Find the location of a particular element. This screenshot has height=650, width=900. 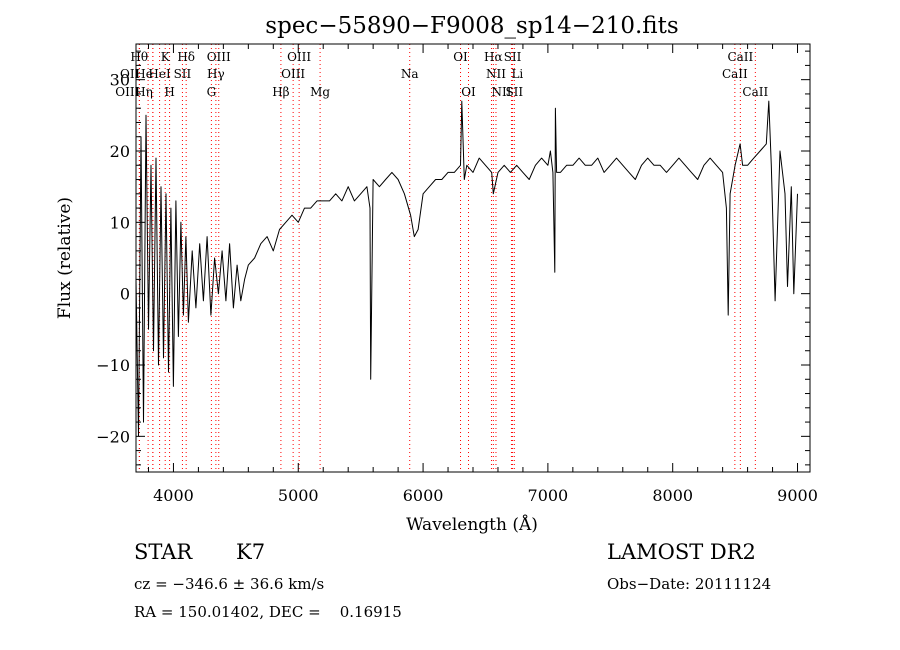

line-marker-label: Hβ is located at coordinates (280, 92).